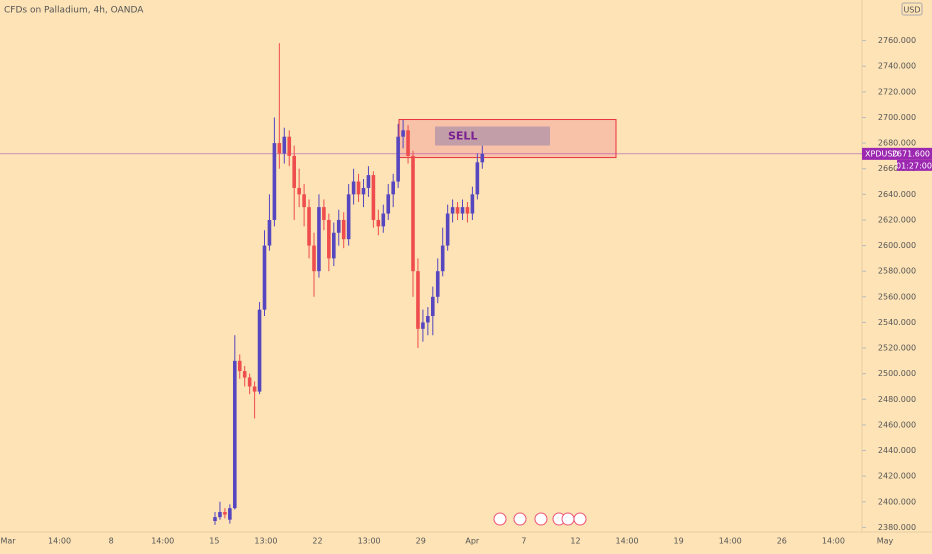 The height and width of the screenshot is (554, 932). Describe the element at coordinates (897, 91) in the screenshot. I see `y-tick-label: 2720.000` at that location.